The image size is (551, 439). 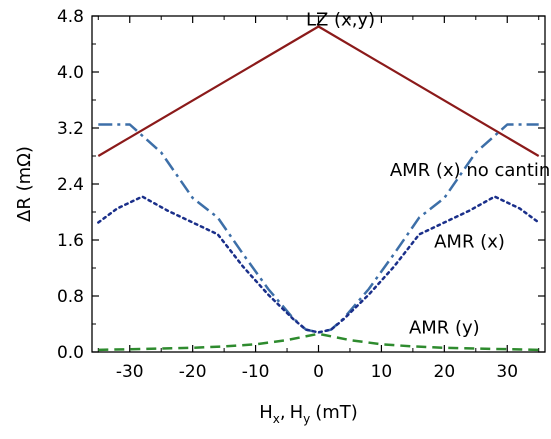 What do you see at coordinates (306, 419) in the screenshot?
I see `x-axis-title-sub-y: y` at bounding box center [306, 419].